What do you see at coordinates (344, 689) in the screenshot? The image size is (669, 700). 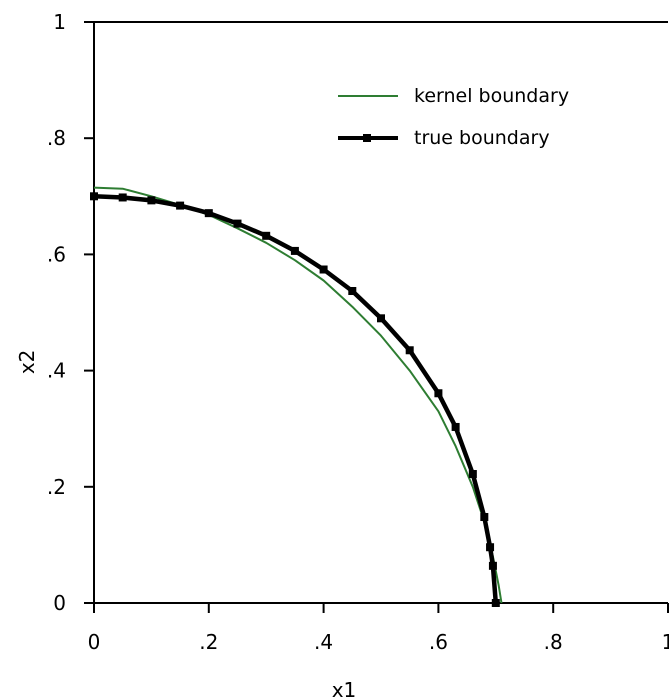 I see `x-axis-title: x1` at bounding box center [344, 689].